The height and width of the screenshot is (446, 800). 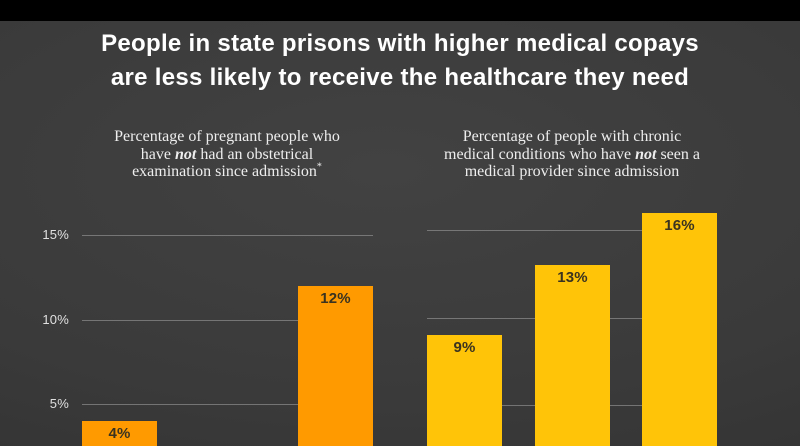 I want to click on bar: 16%, so click(x=679, y=329).